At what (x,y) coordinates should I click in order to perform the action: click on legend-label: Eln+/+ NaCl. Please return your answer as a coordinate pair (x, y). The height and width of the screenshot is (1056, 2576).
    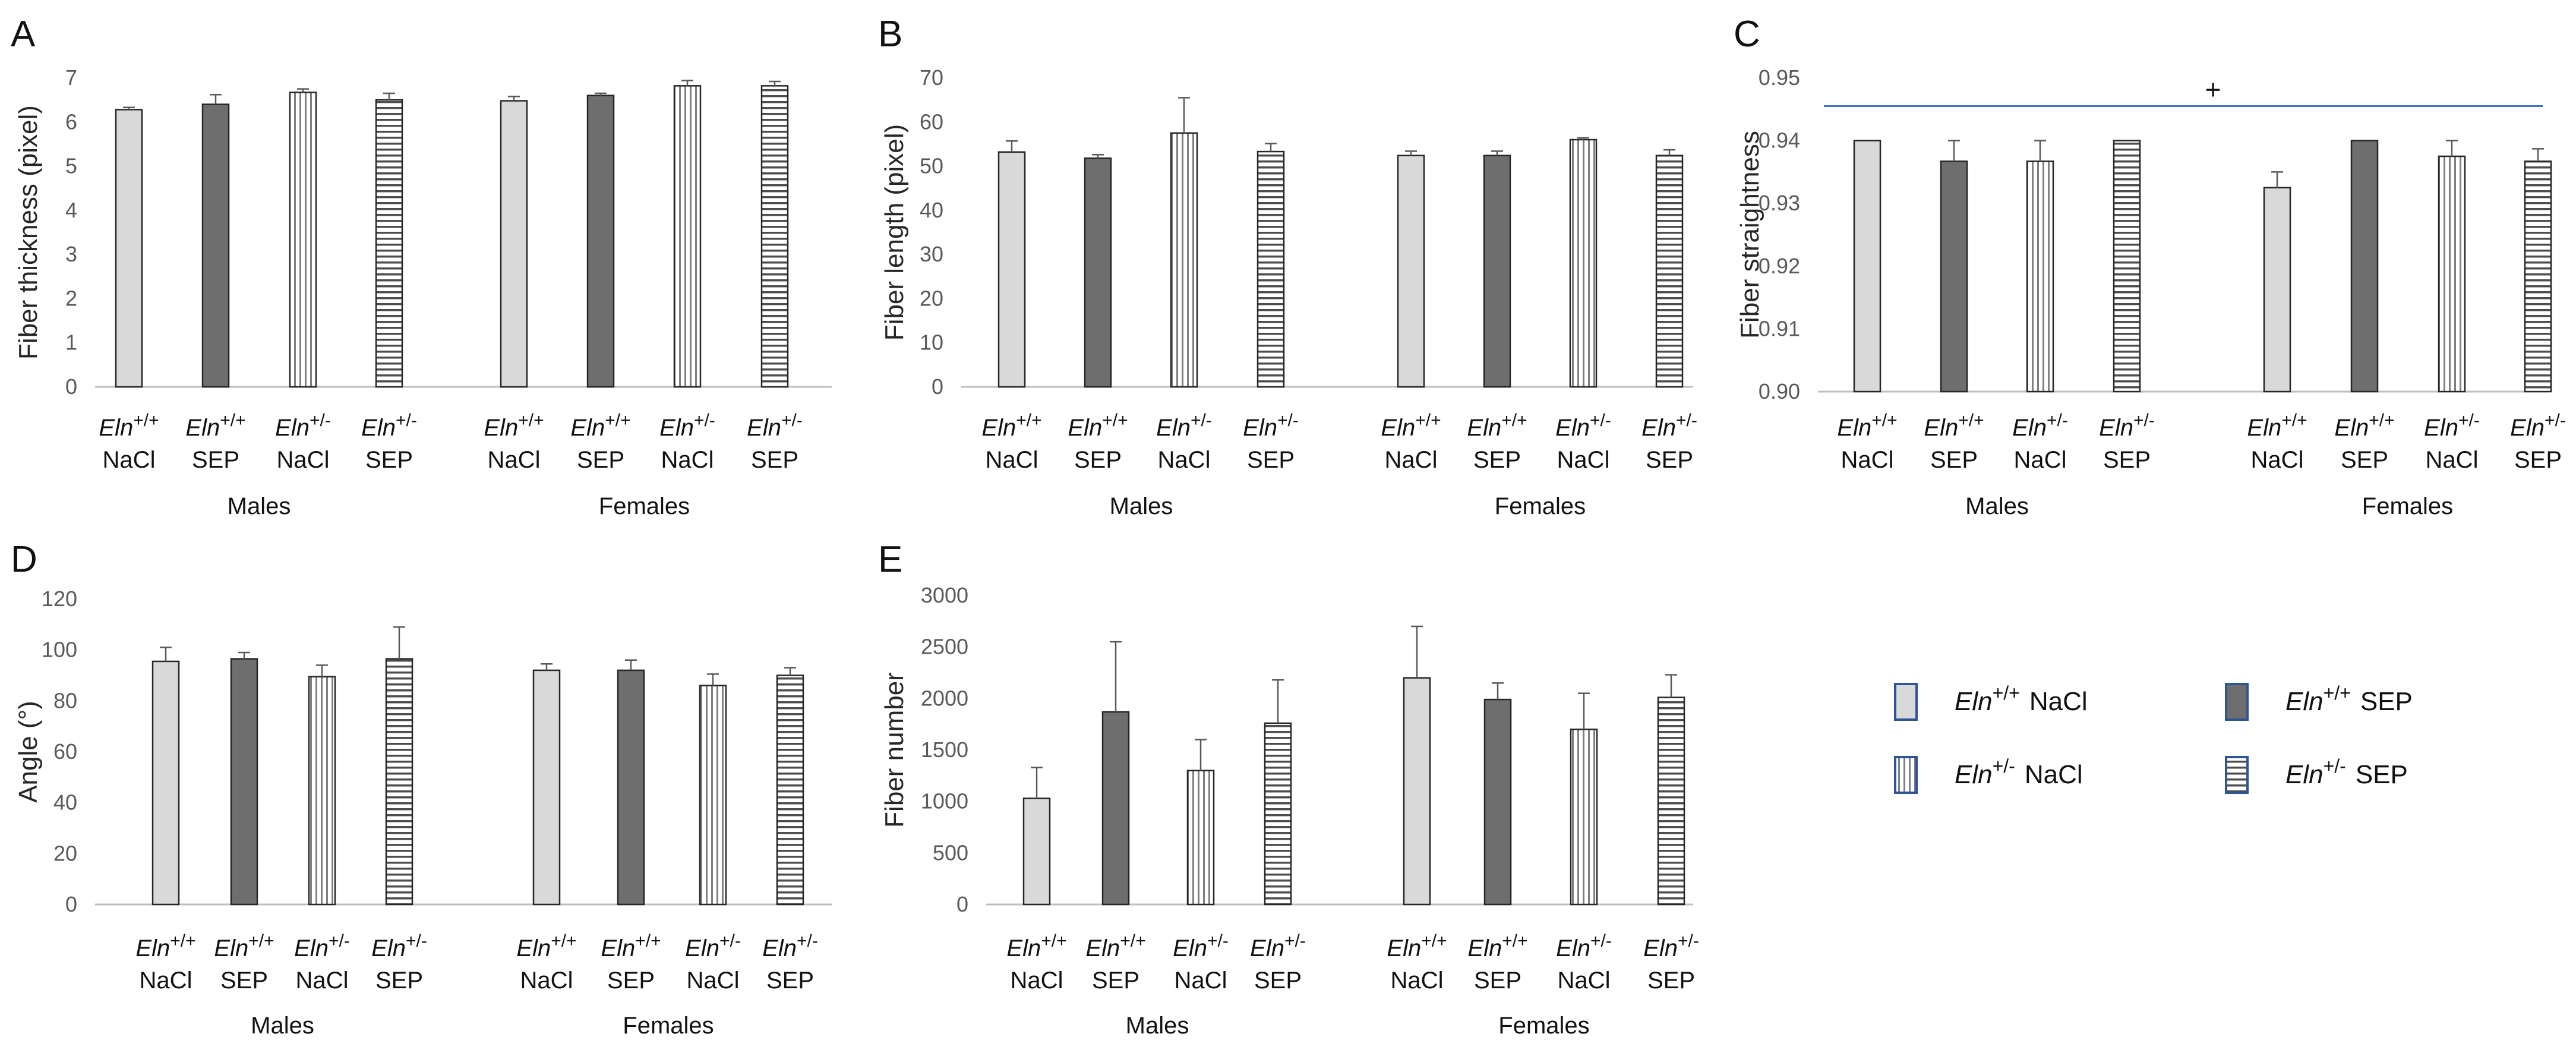
    Looking at the image, I should click on (2021, 699).